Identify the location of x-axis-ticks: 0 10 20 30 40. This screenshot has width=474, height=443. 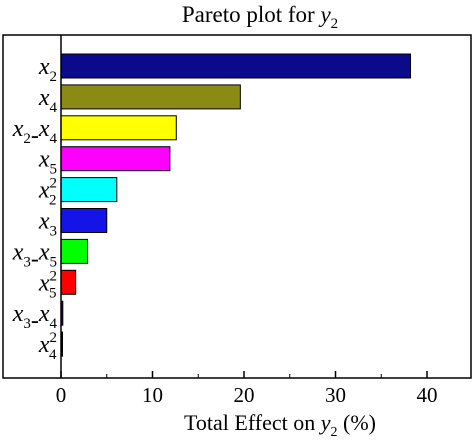
(247, 389).